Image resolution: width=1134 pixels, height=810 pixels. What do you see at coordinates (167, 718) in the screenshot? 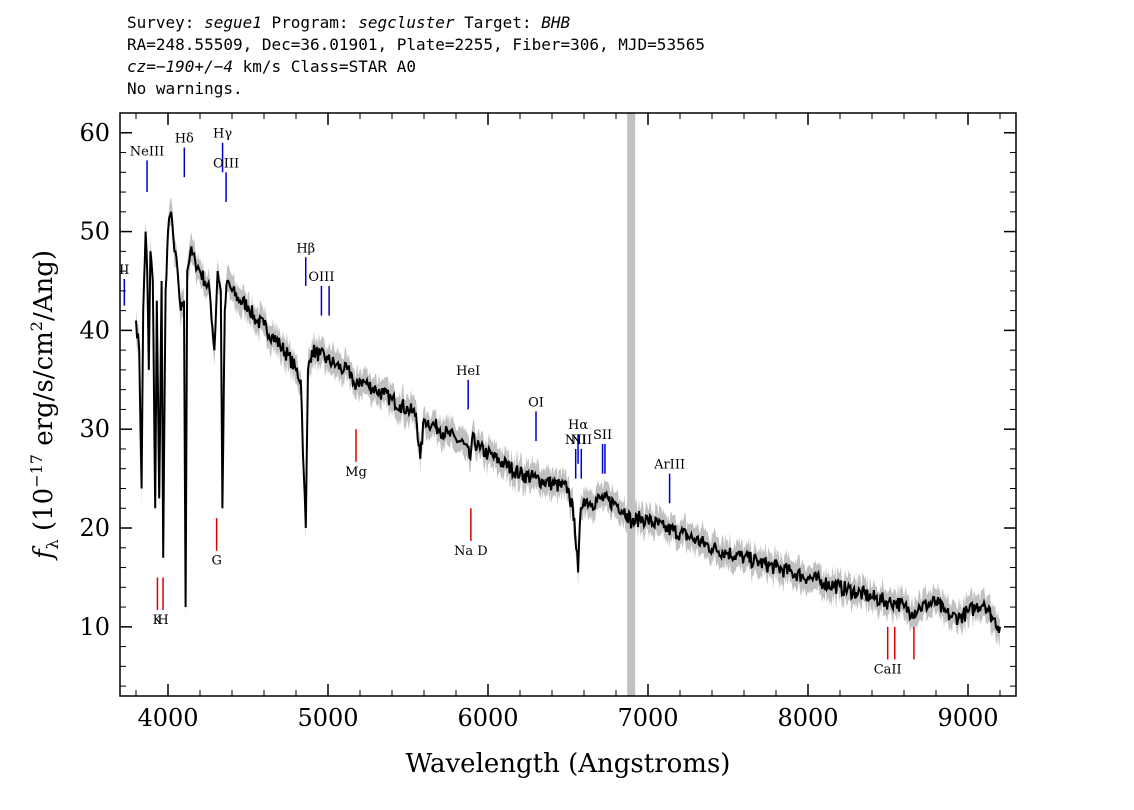
I see `x-tick-label: 4000` at bounding box center [167, 718].